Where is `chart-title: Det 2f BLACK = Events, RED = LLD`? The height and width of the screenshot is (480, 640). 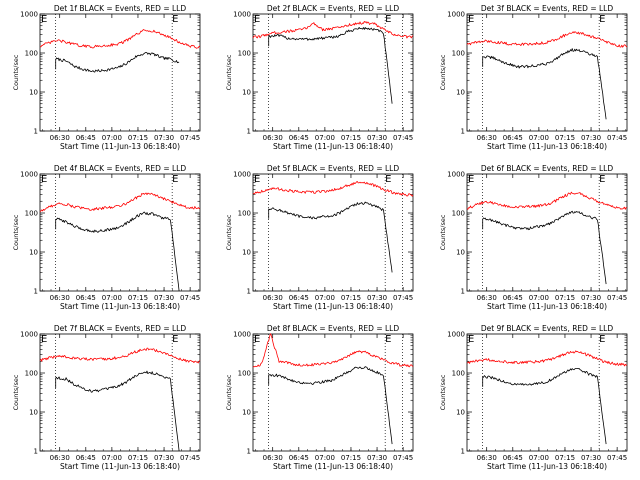 chart-title: Det 2f BLACK = Events, RED = LLD is located at coordinates (333, 8).